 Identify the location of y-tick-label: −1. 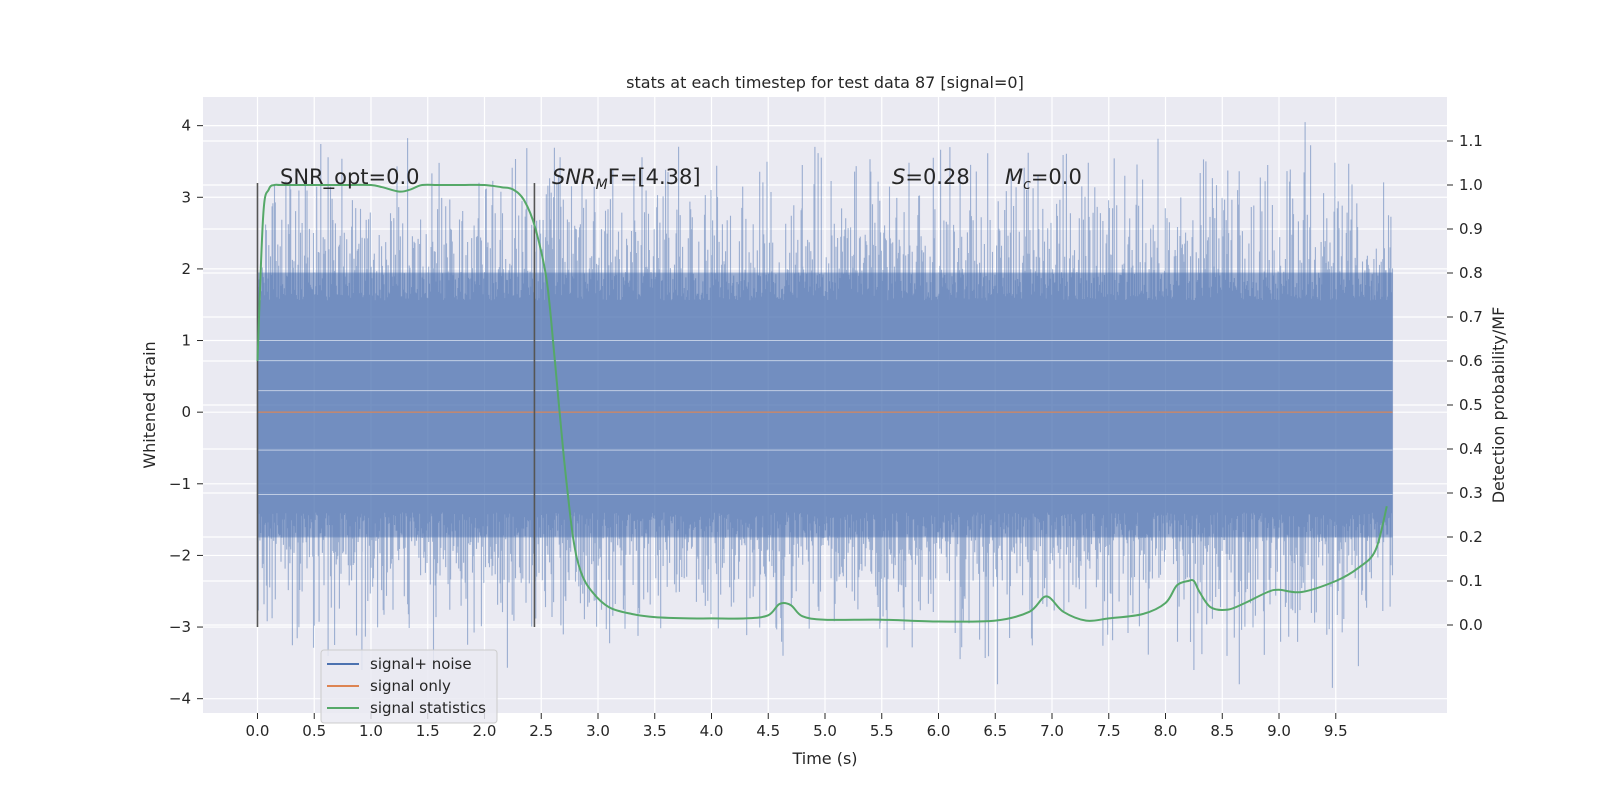
(180, 484).